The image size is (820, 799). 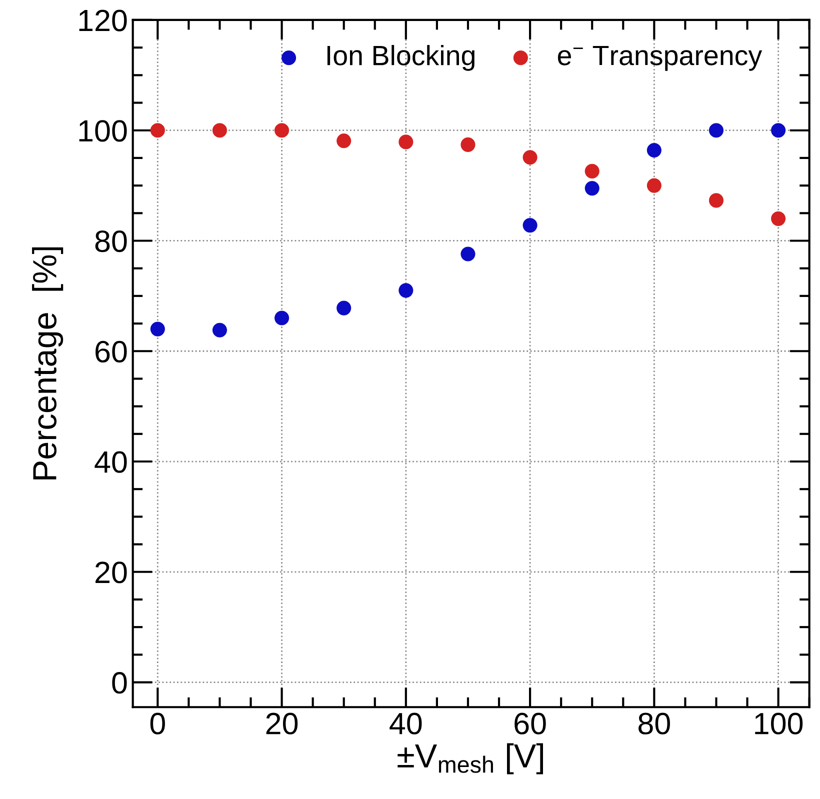 What do you see at coordinates (119, 683) in the screenshot?
I see `y-tick-label: 0` at bounding box center [119, 683].